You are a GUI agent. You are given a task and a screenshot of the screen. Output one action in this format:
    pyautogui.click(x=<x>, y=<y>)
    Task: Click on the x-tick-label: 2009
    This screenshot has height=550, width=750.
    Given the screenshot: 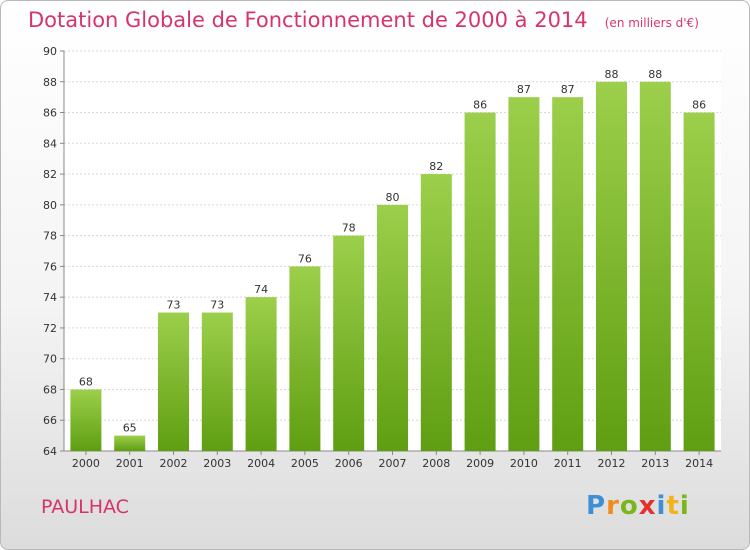 What is the action you would take?
    pyautogui.click(x=480, y=463)
    